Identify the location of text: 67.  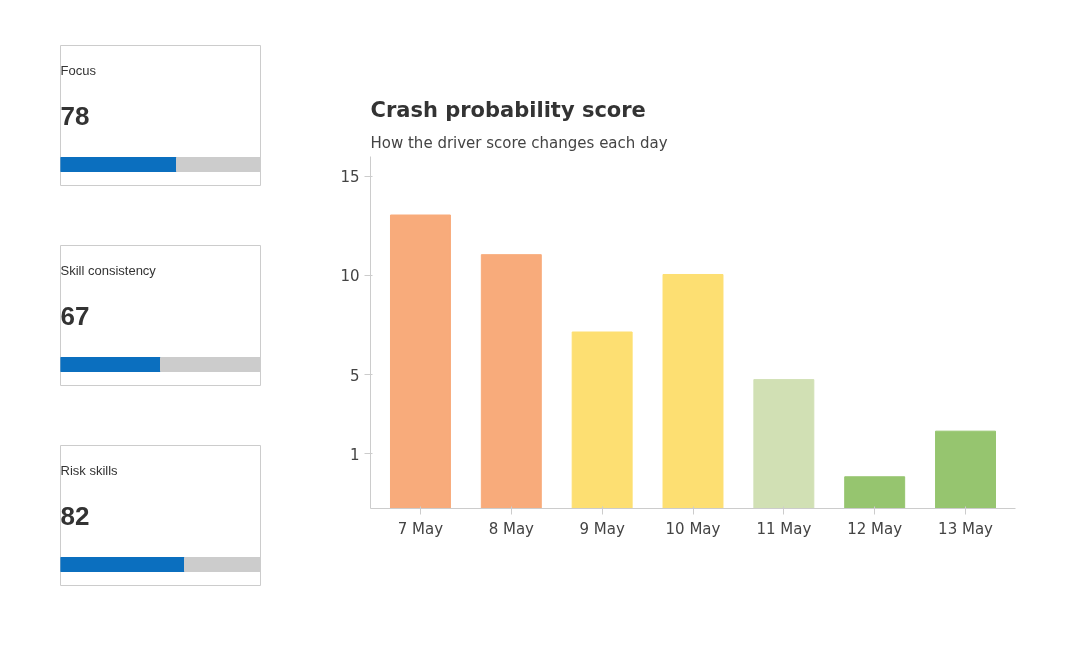
(75, 315).